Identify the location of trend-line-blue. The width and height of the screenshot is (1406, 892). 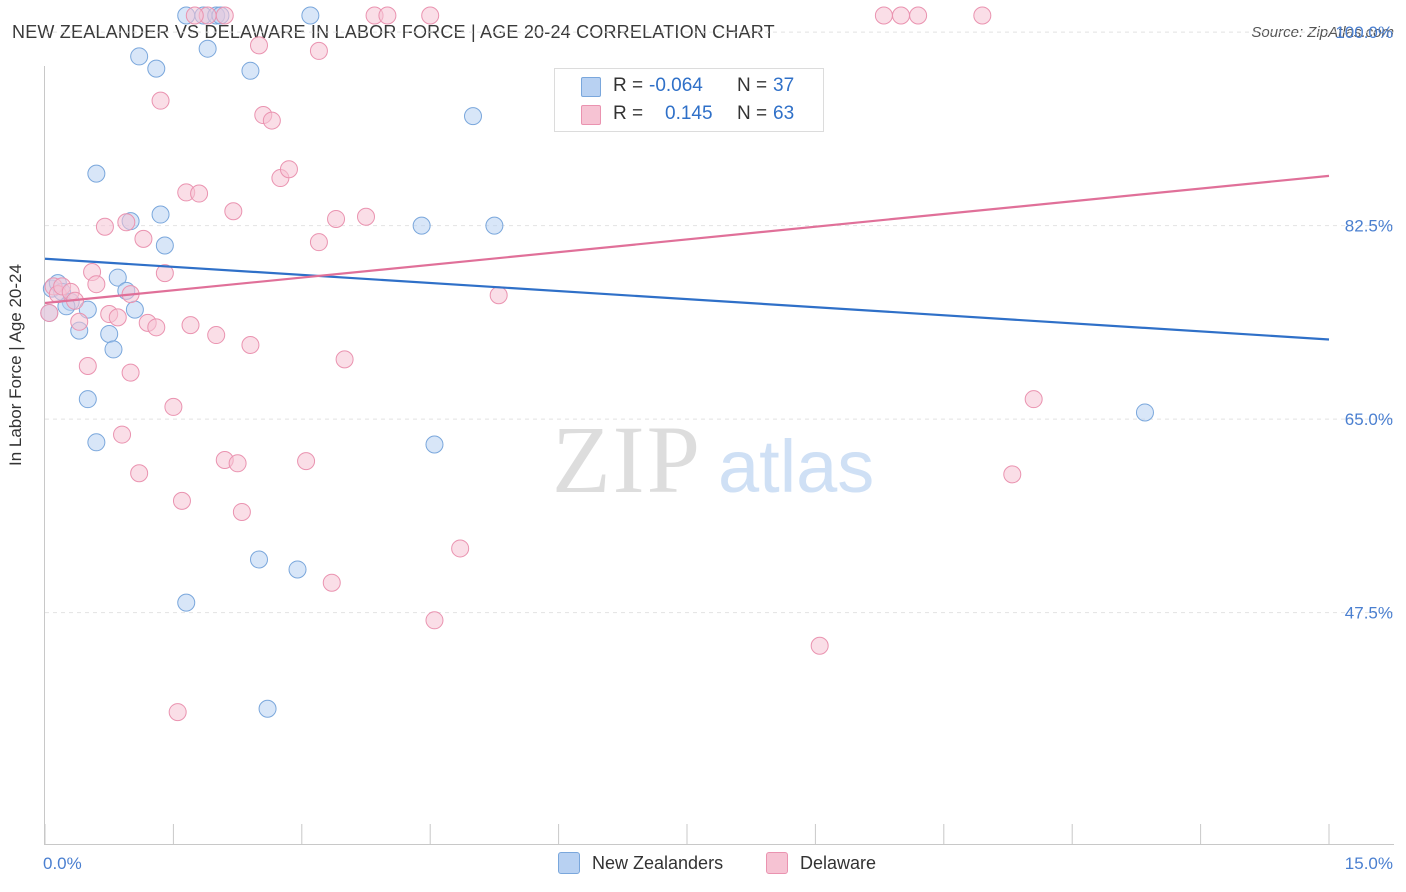
(687, 299).